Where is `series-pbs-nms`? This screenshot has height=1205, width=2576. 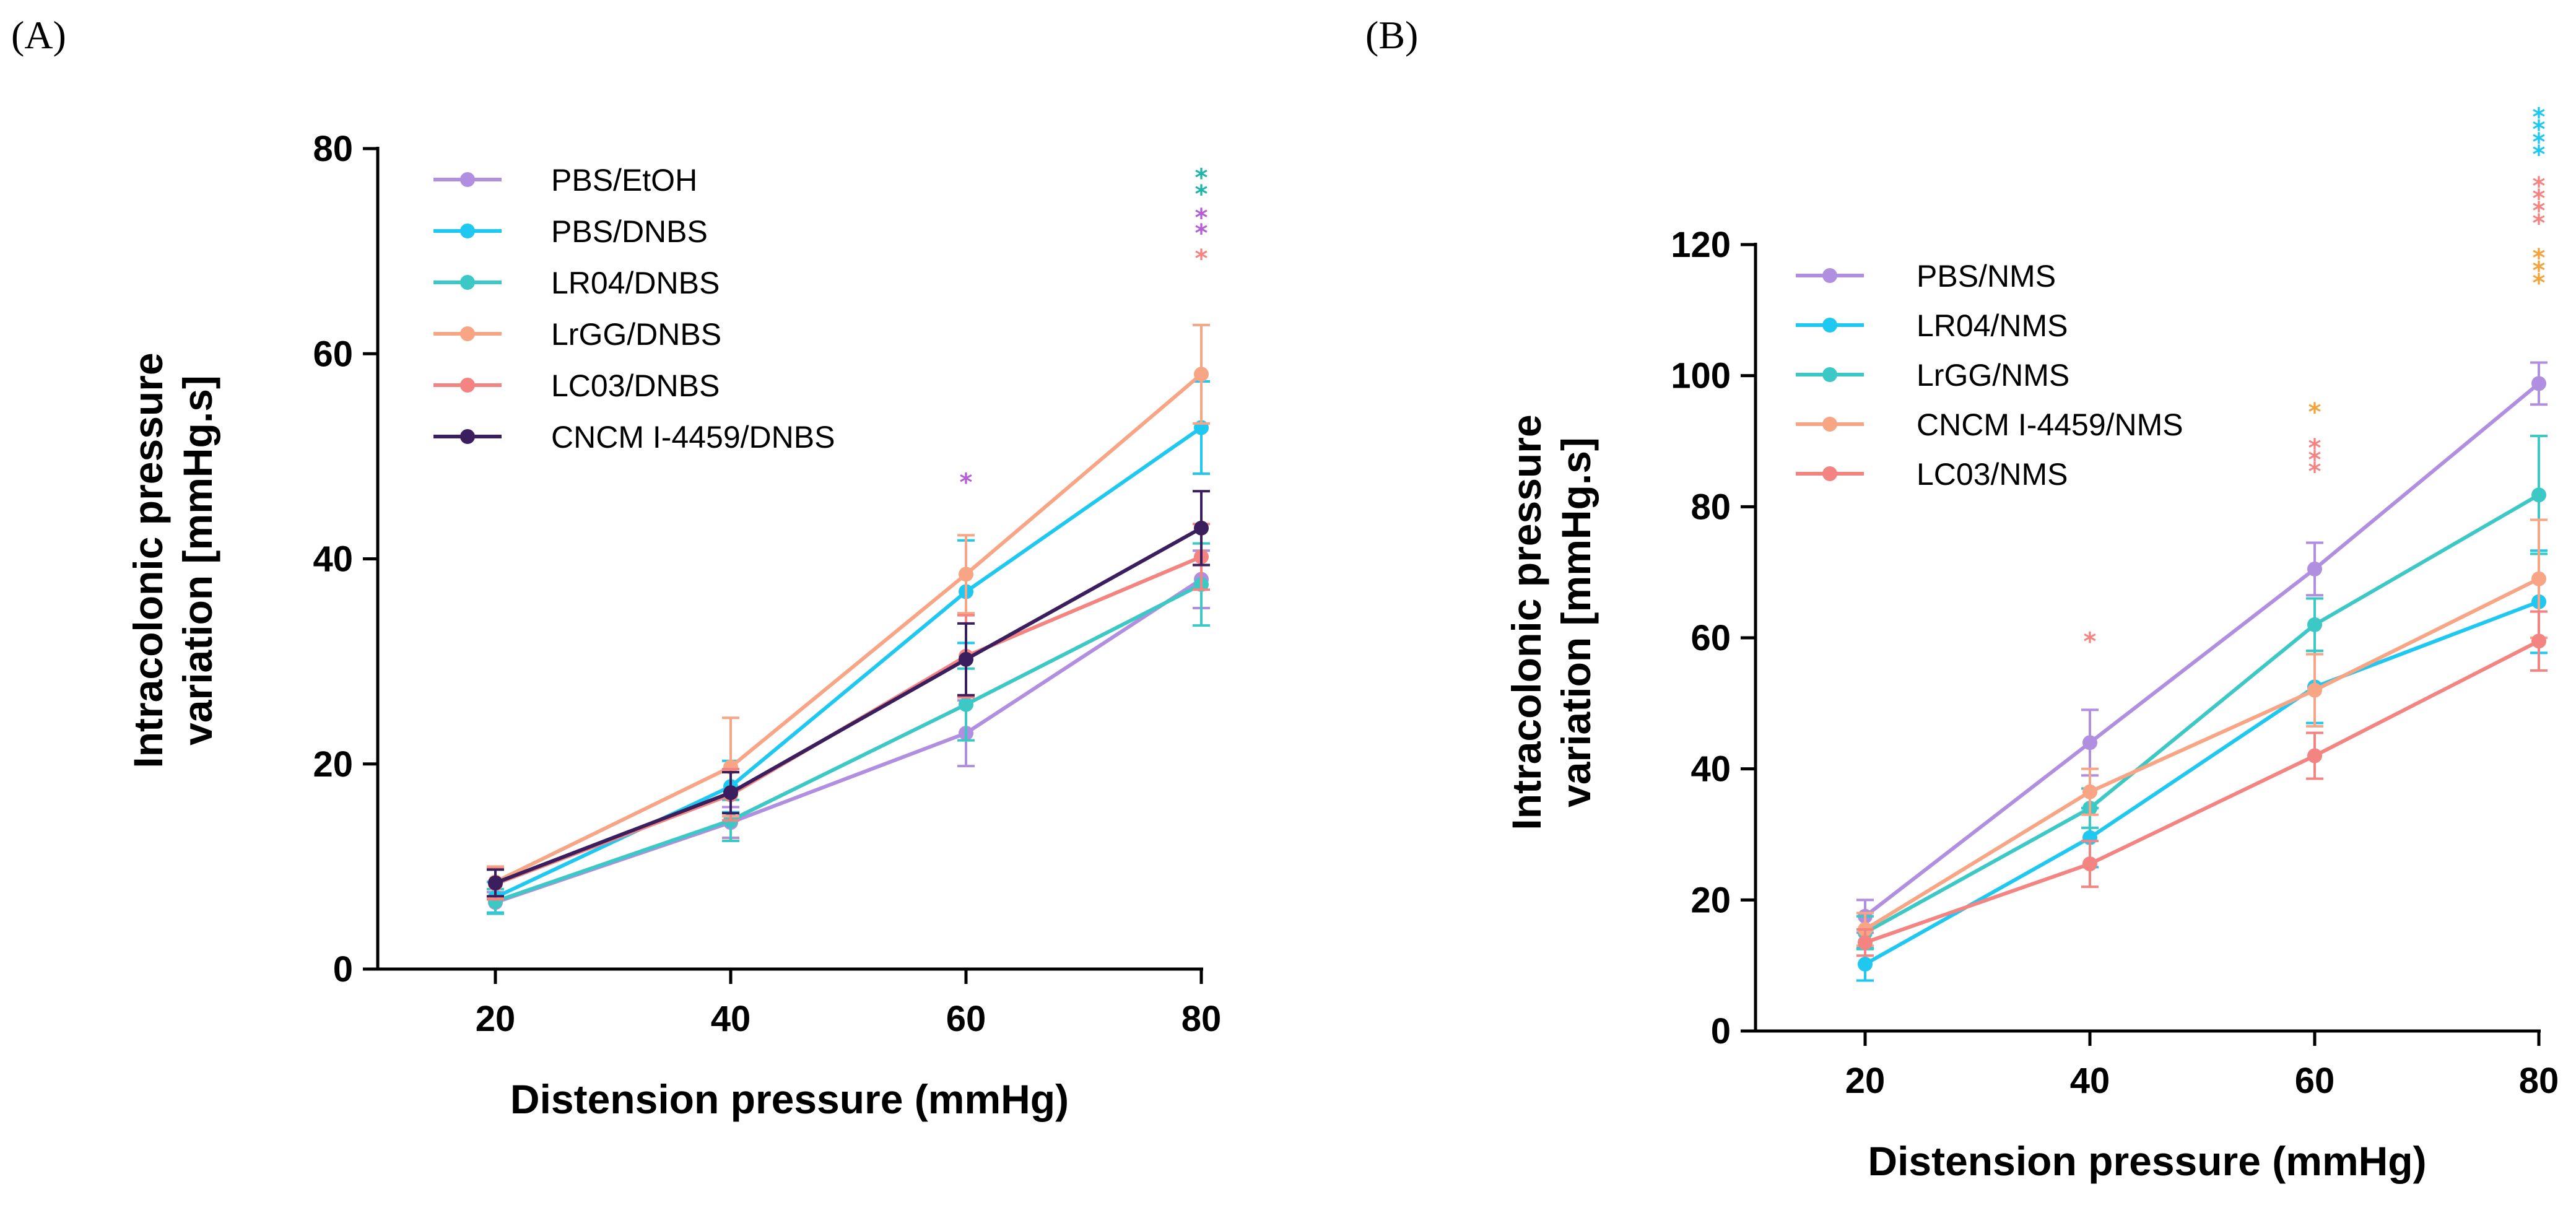 series-pbs-nms is located at coordinates (2202, 647).